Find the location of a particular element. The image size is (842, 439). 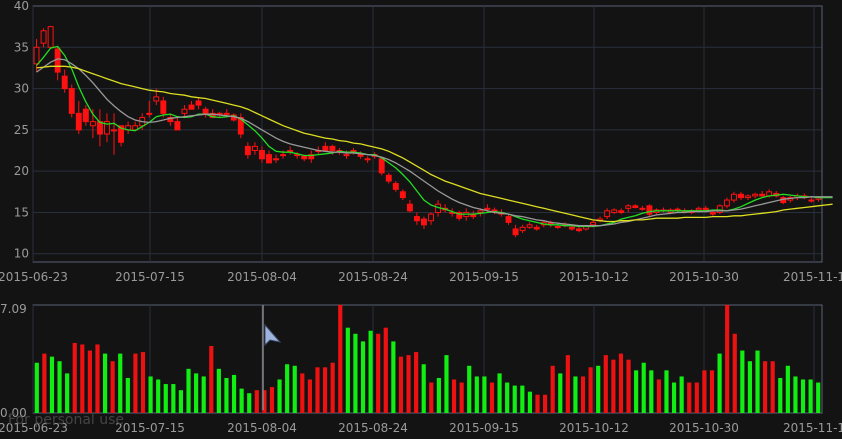

volume-x-tick-label: 2015-07-15 is located at coordinates (150, 428).